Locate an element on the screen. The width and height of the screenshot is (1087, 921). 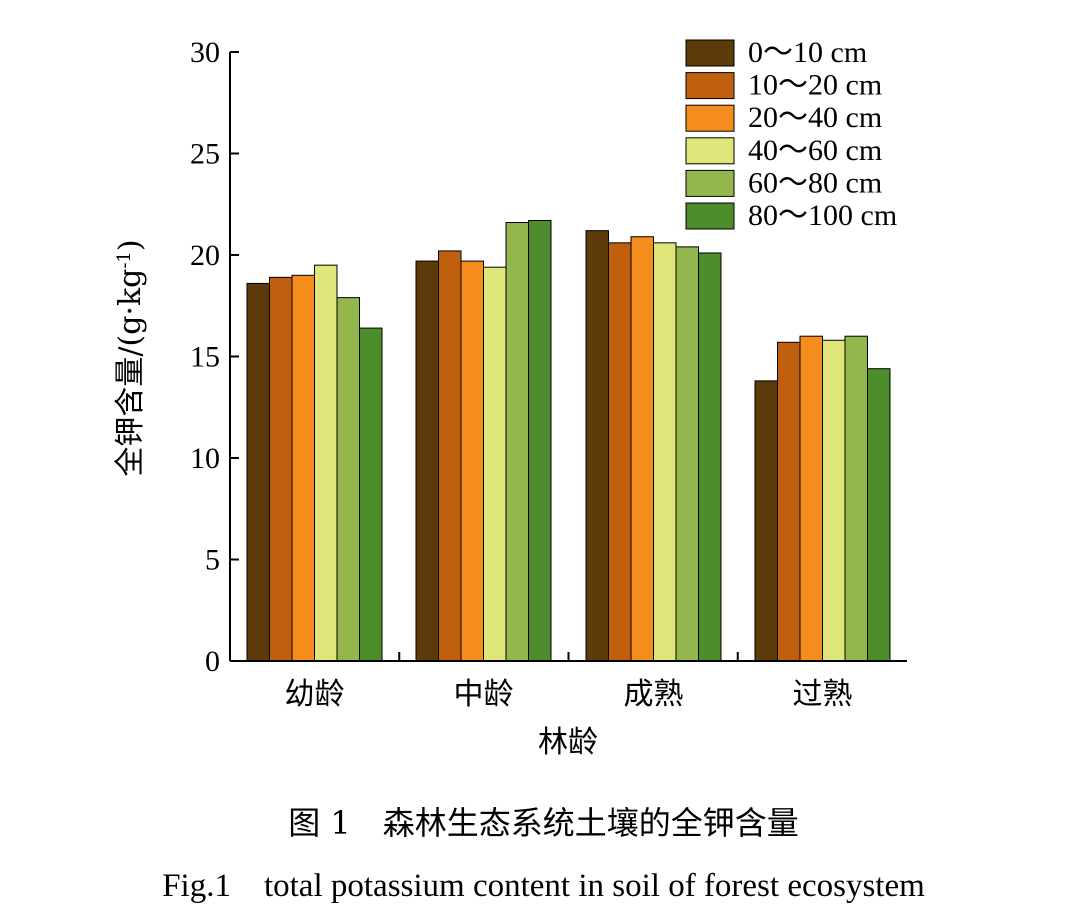
y-tick-label: 5 is located at coordinates (212, 560).